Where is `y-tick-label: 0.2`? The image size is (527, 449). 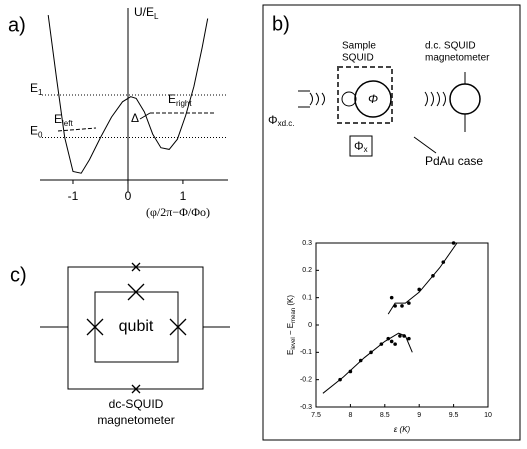 y-tick-label: 0.2 is located at coordinates (307, 270).